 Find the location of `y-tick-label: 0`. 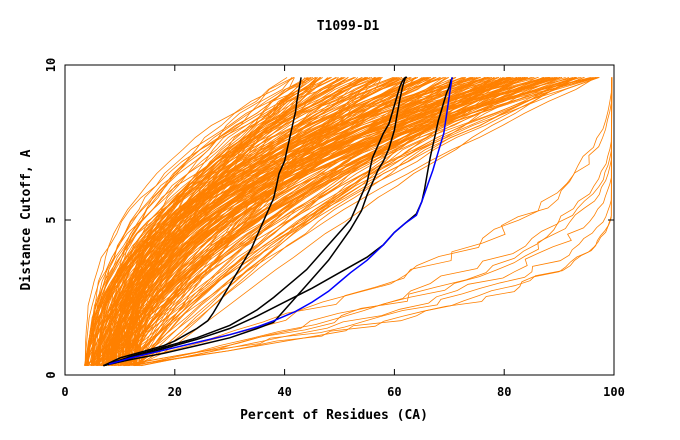

y-tick-label: 0 is located at coordinates (51, 374).